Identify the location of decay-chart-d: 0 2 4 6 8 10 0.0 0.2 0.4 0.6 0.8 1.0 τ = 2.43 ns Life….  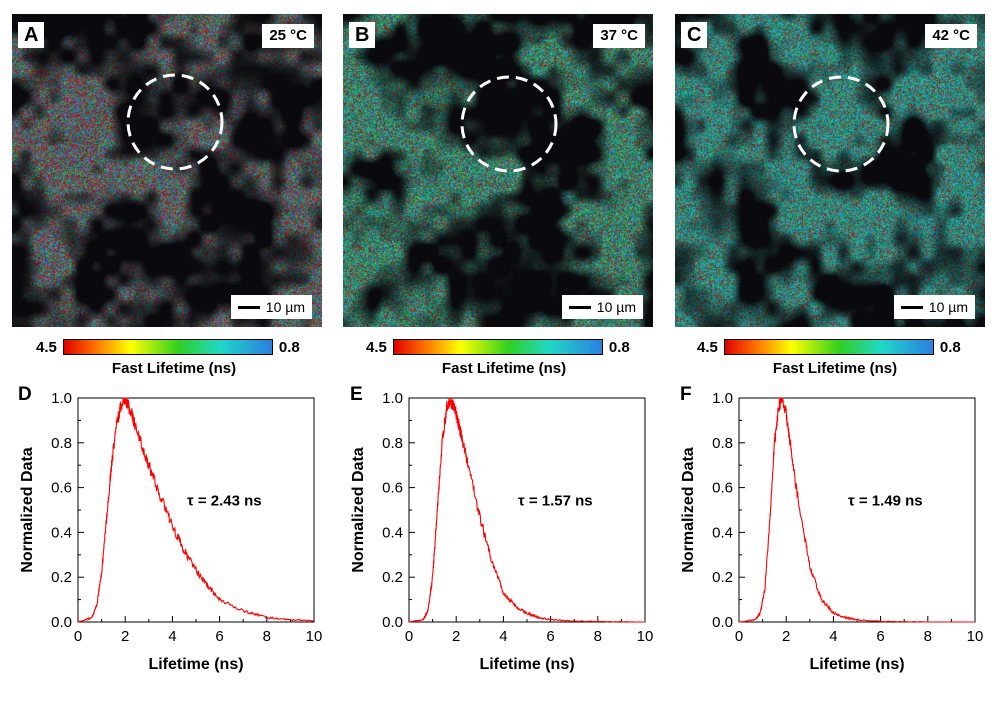
(171, 531).